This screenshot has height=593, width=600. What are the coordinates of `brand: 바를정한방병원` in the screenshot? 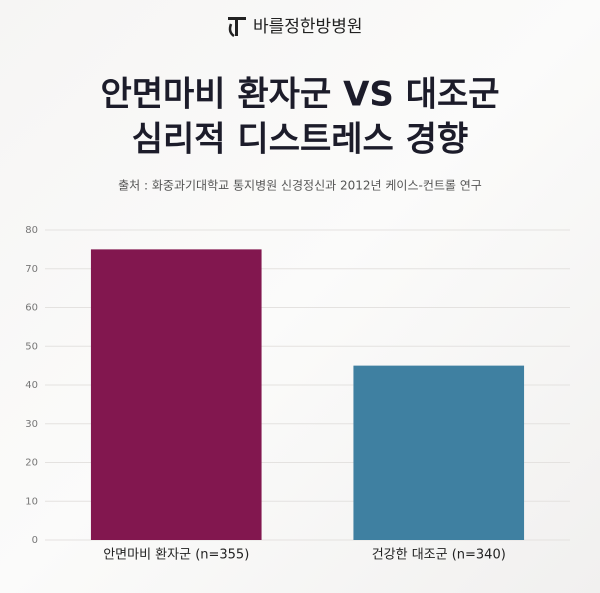 It's located at (307, 27).